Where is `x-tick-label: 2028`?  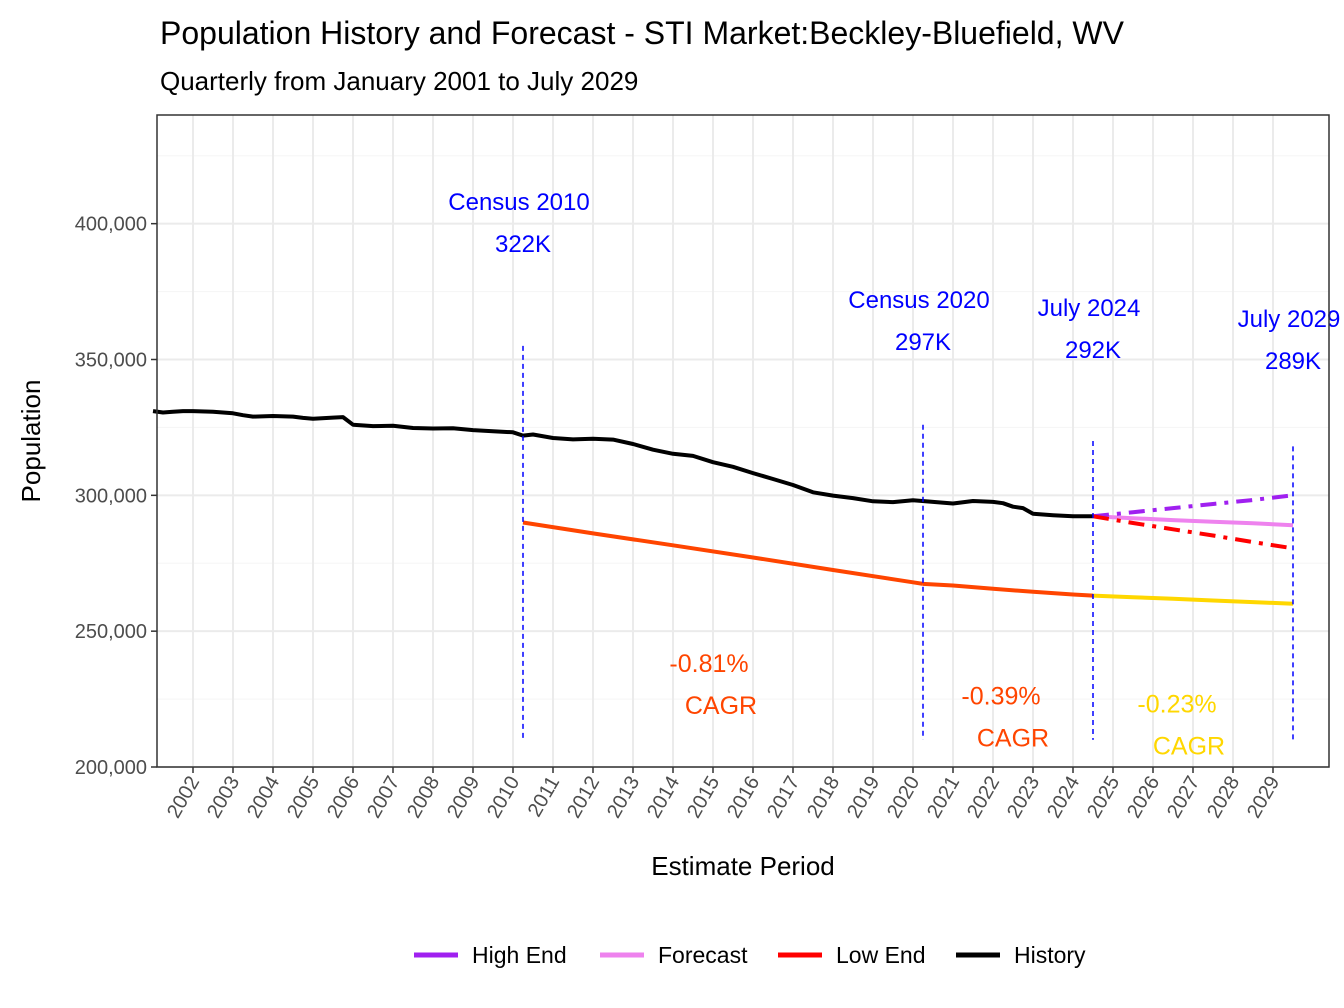 x-tick-label: 2028 is located at coordinates (1223, 798).